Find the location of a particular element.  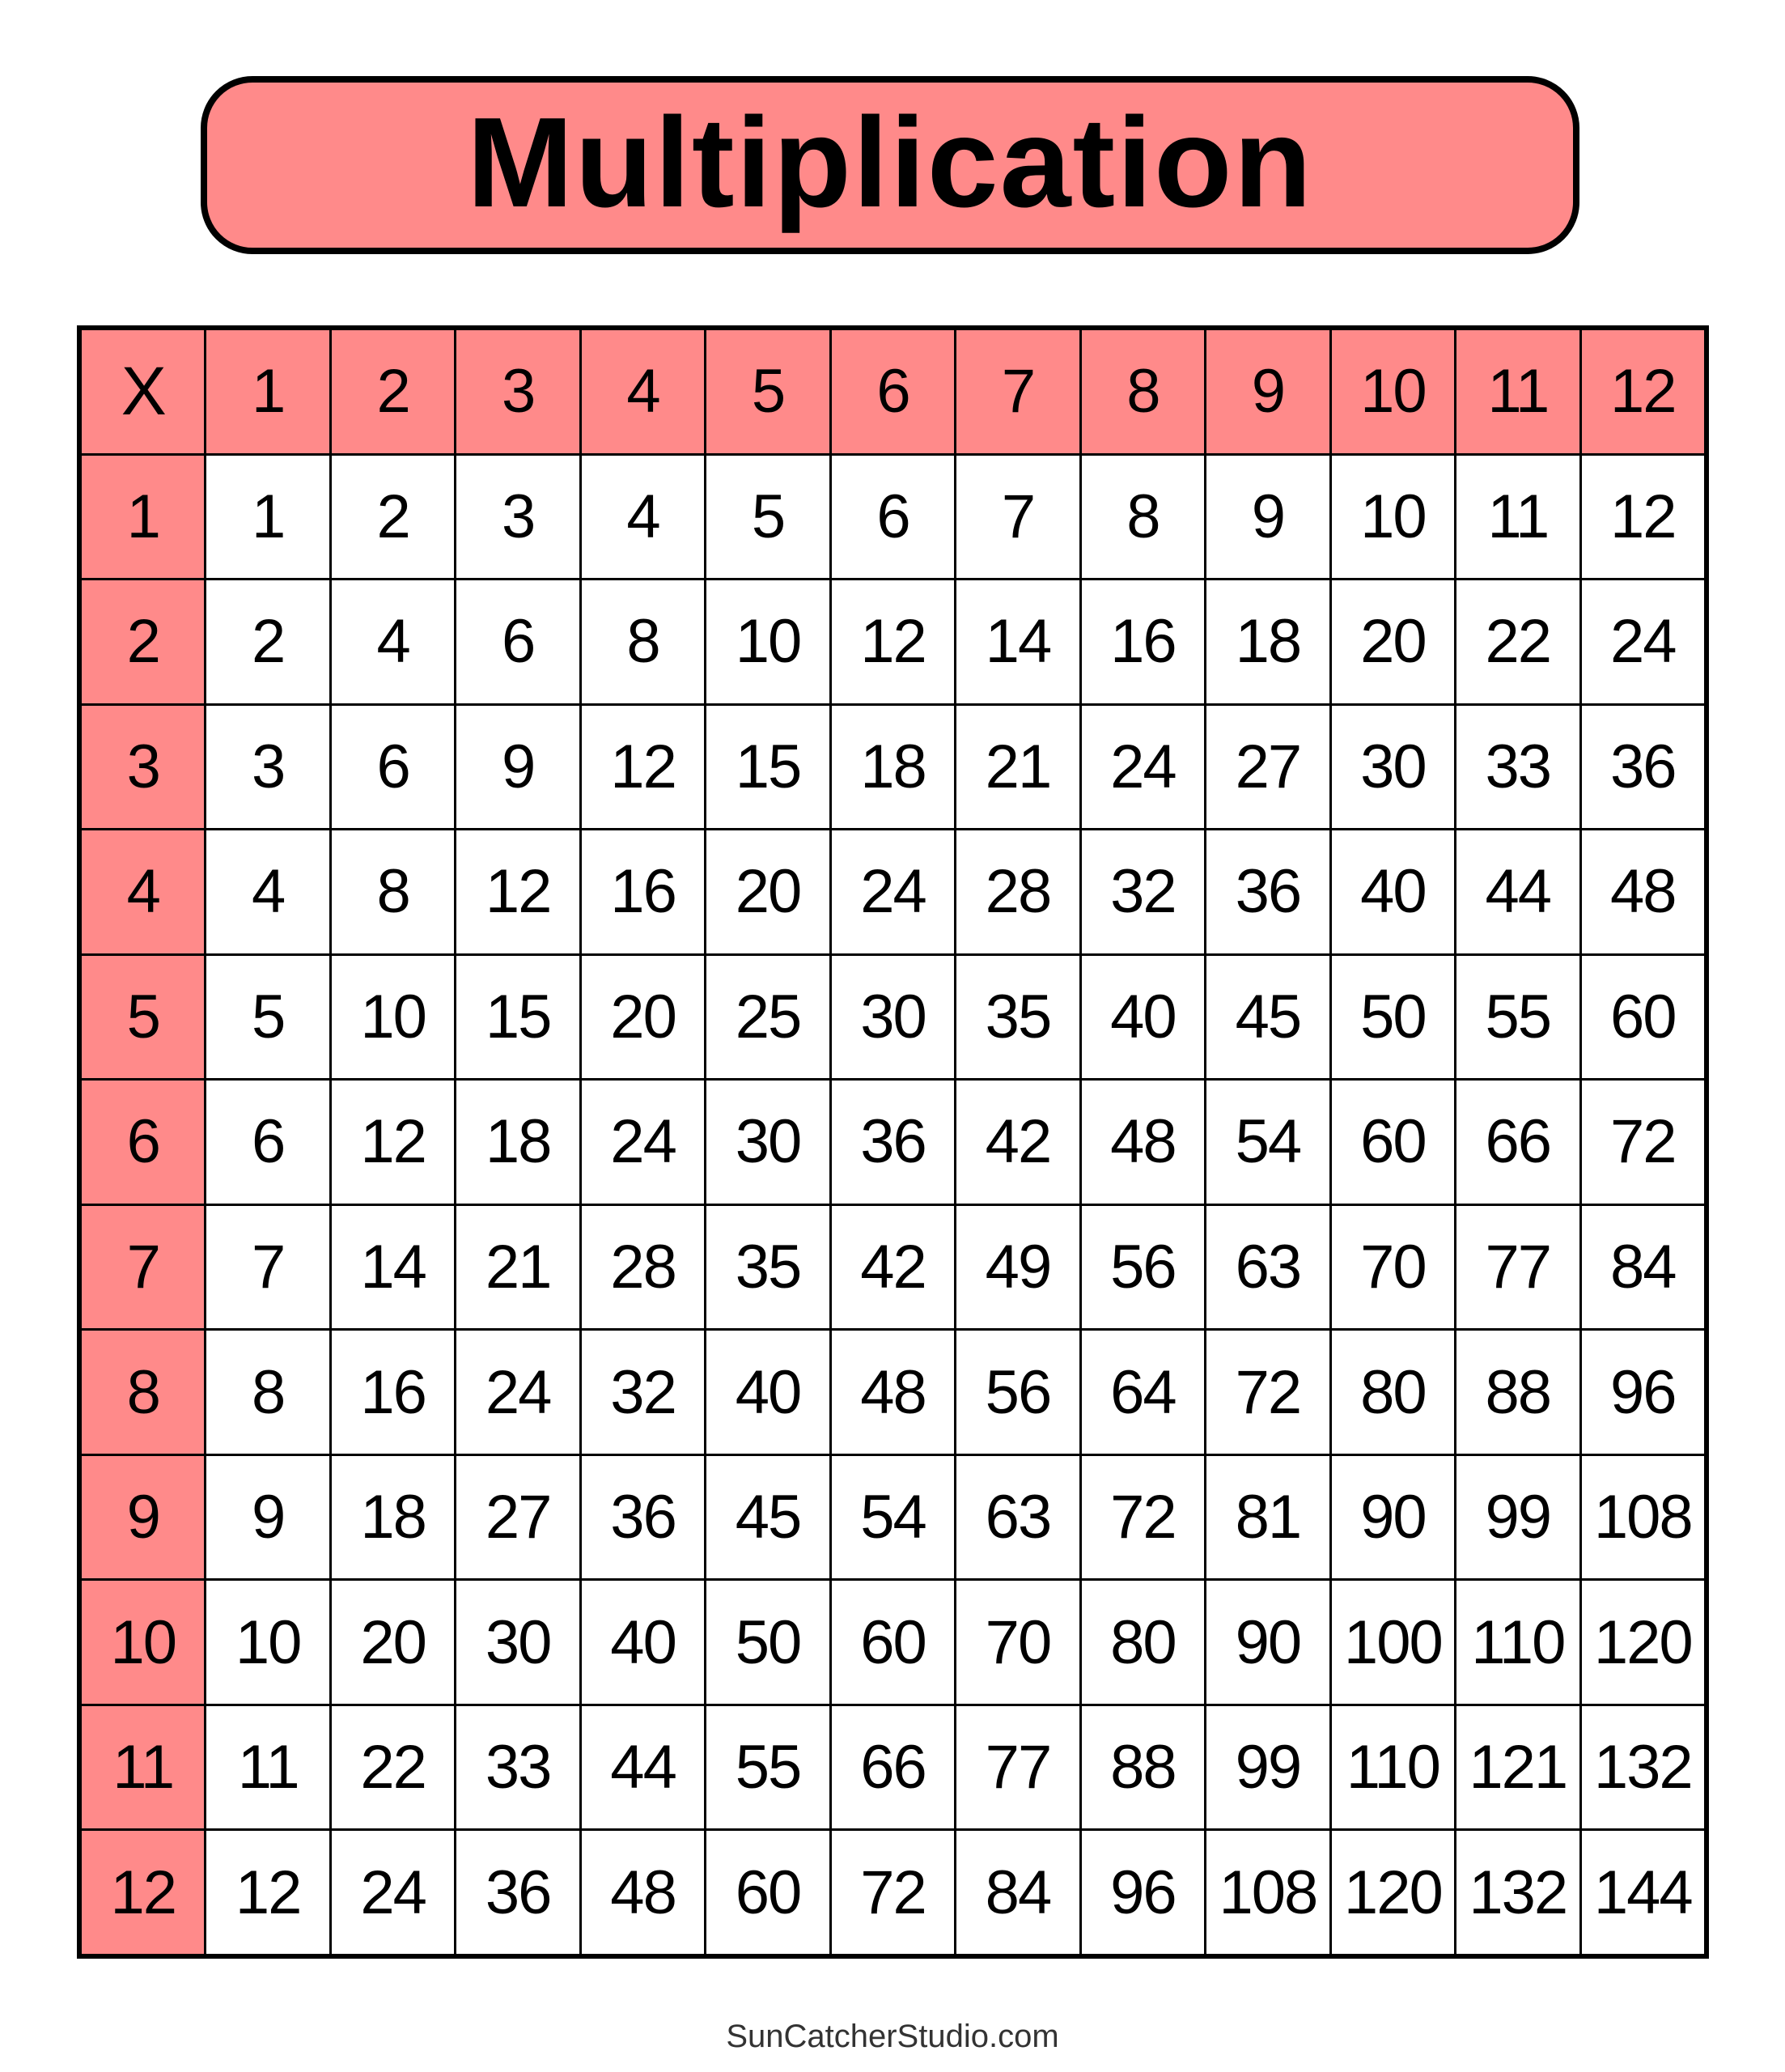

title-banner: Multiplication is located at coordinates (890, 165).